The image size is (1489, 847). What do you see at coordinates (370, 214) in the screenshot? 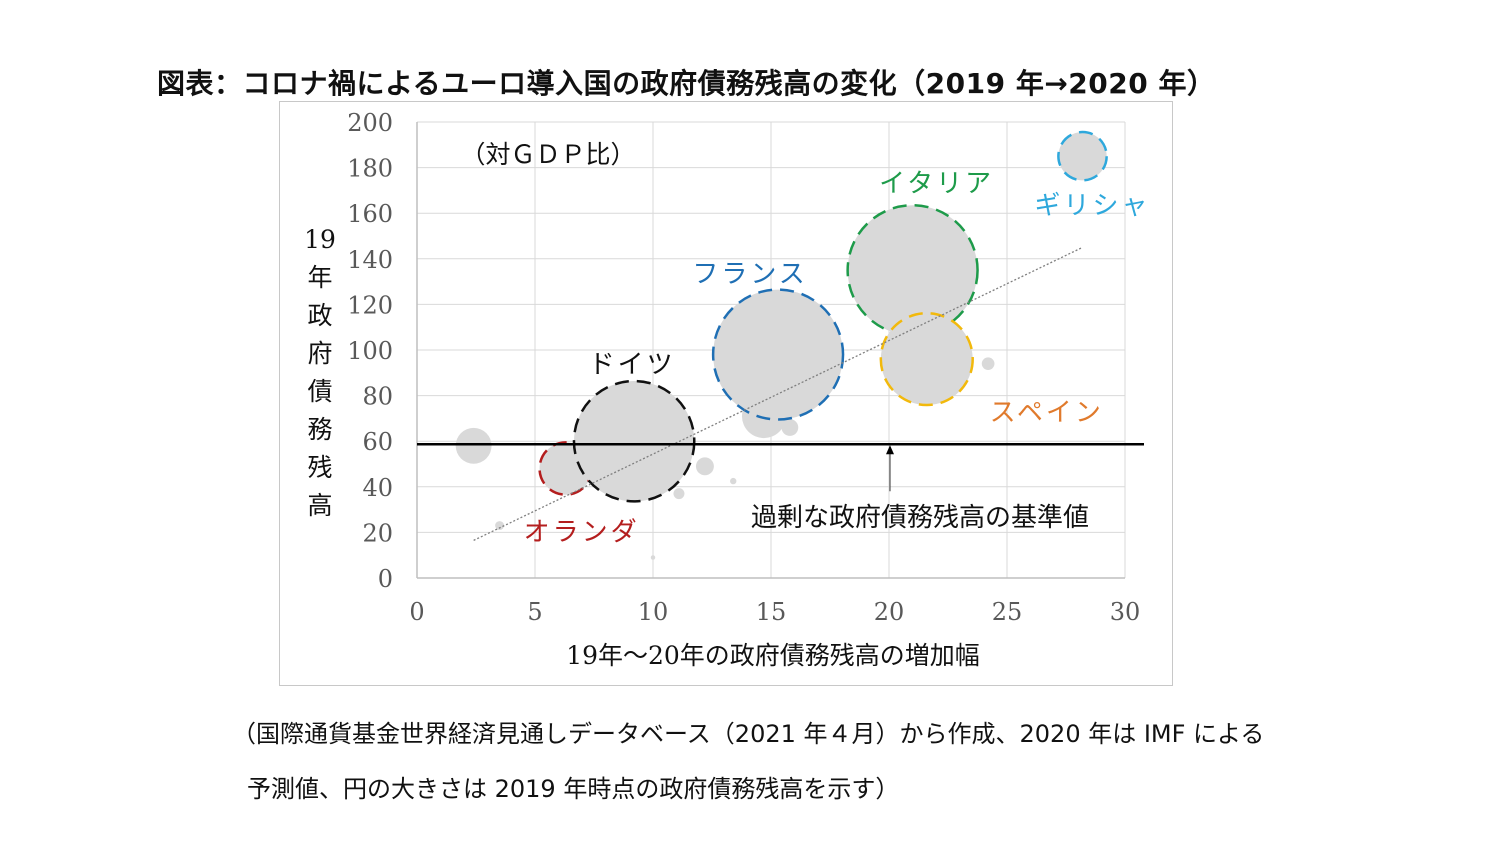
I see `y-tick-label: 160` at bounding box center [370, 214].